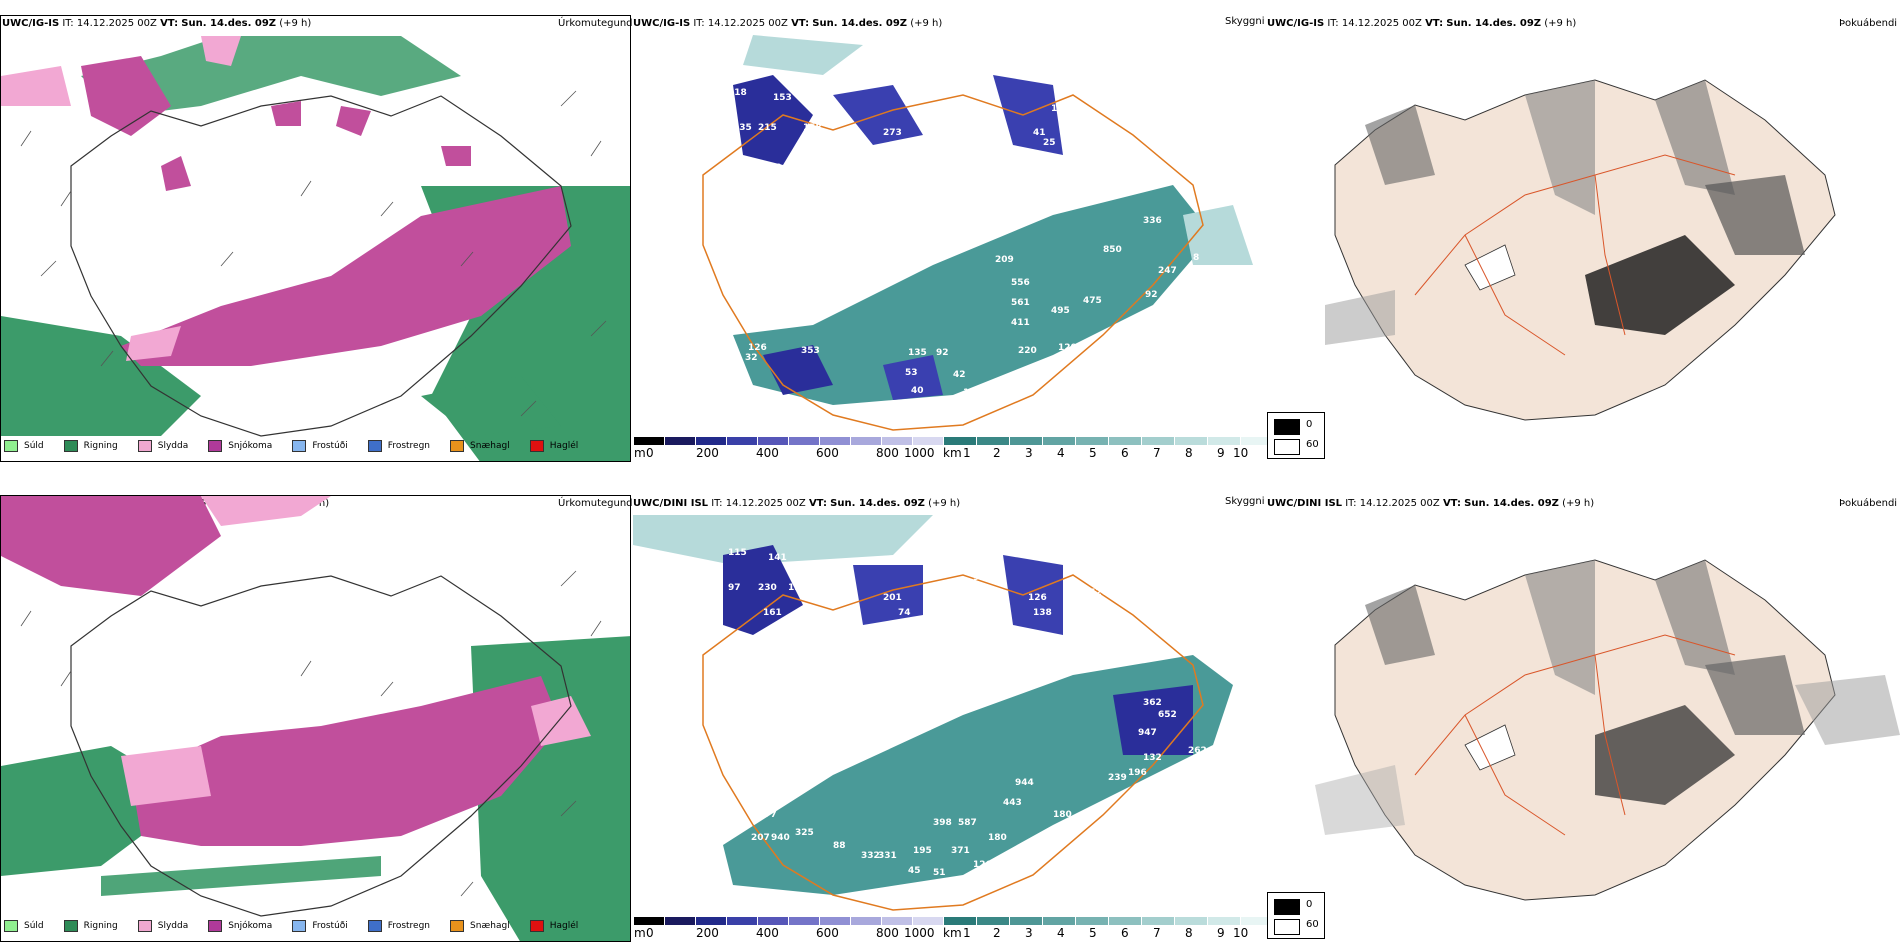  I want to click on tick: 1, so click(967, 453).